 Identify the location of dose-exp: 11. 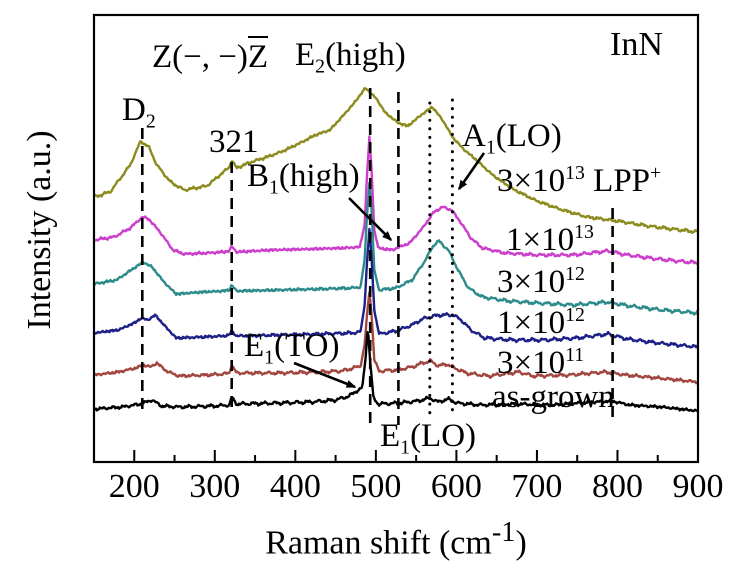
(575, 355).